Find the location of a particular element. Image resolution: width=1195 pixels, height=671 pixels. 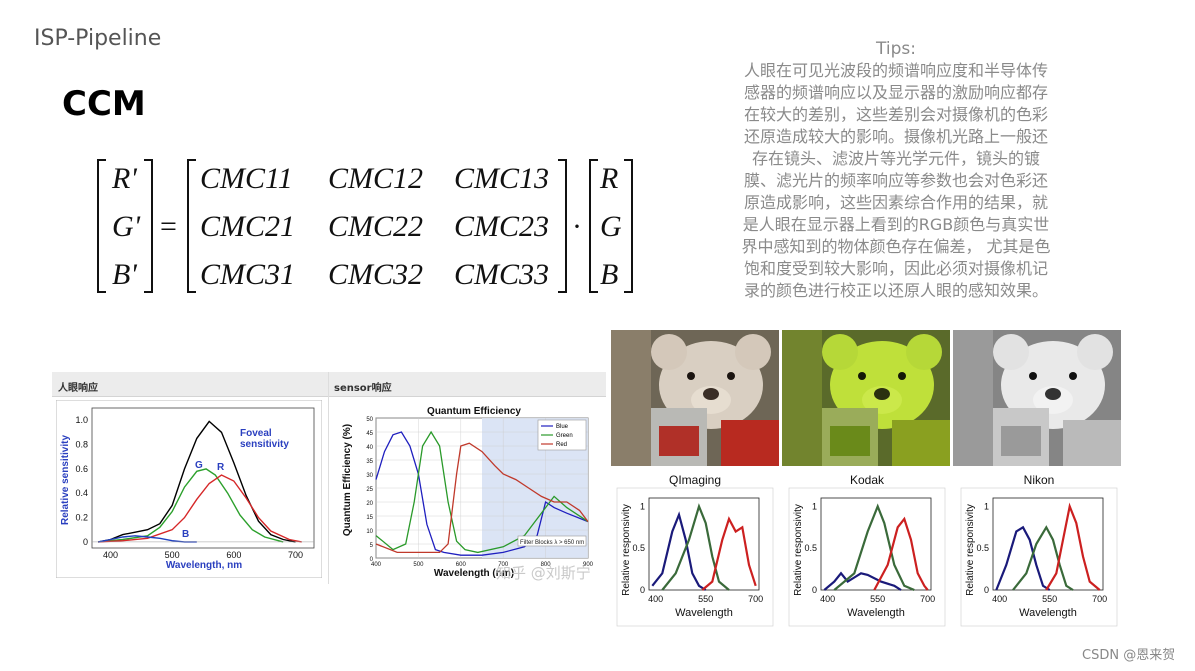

nikon-y-axis-label: Relative responsivity is located at coordinates (970, 550).